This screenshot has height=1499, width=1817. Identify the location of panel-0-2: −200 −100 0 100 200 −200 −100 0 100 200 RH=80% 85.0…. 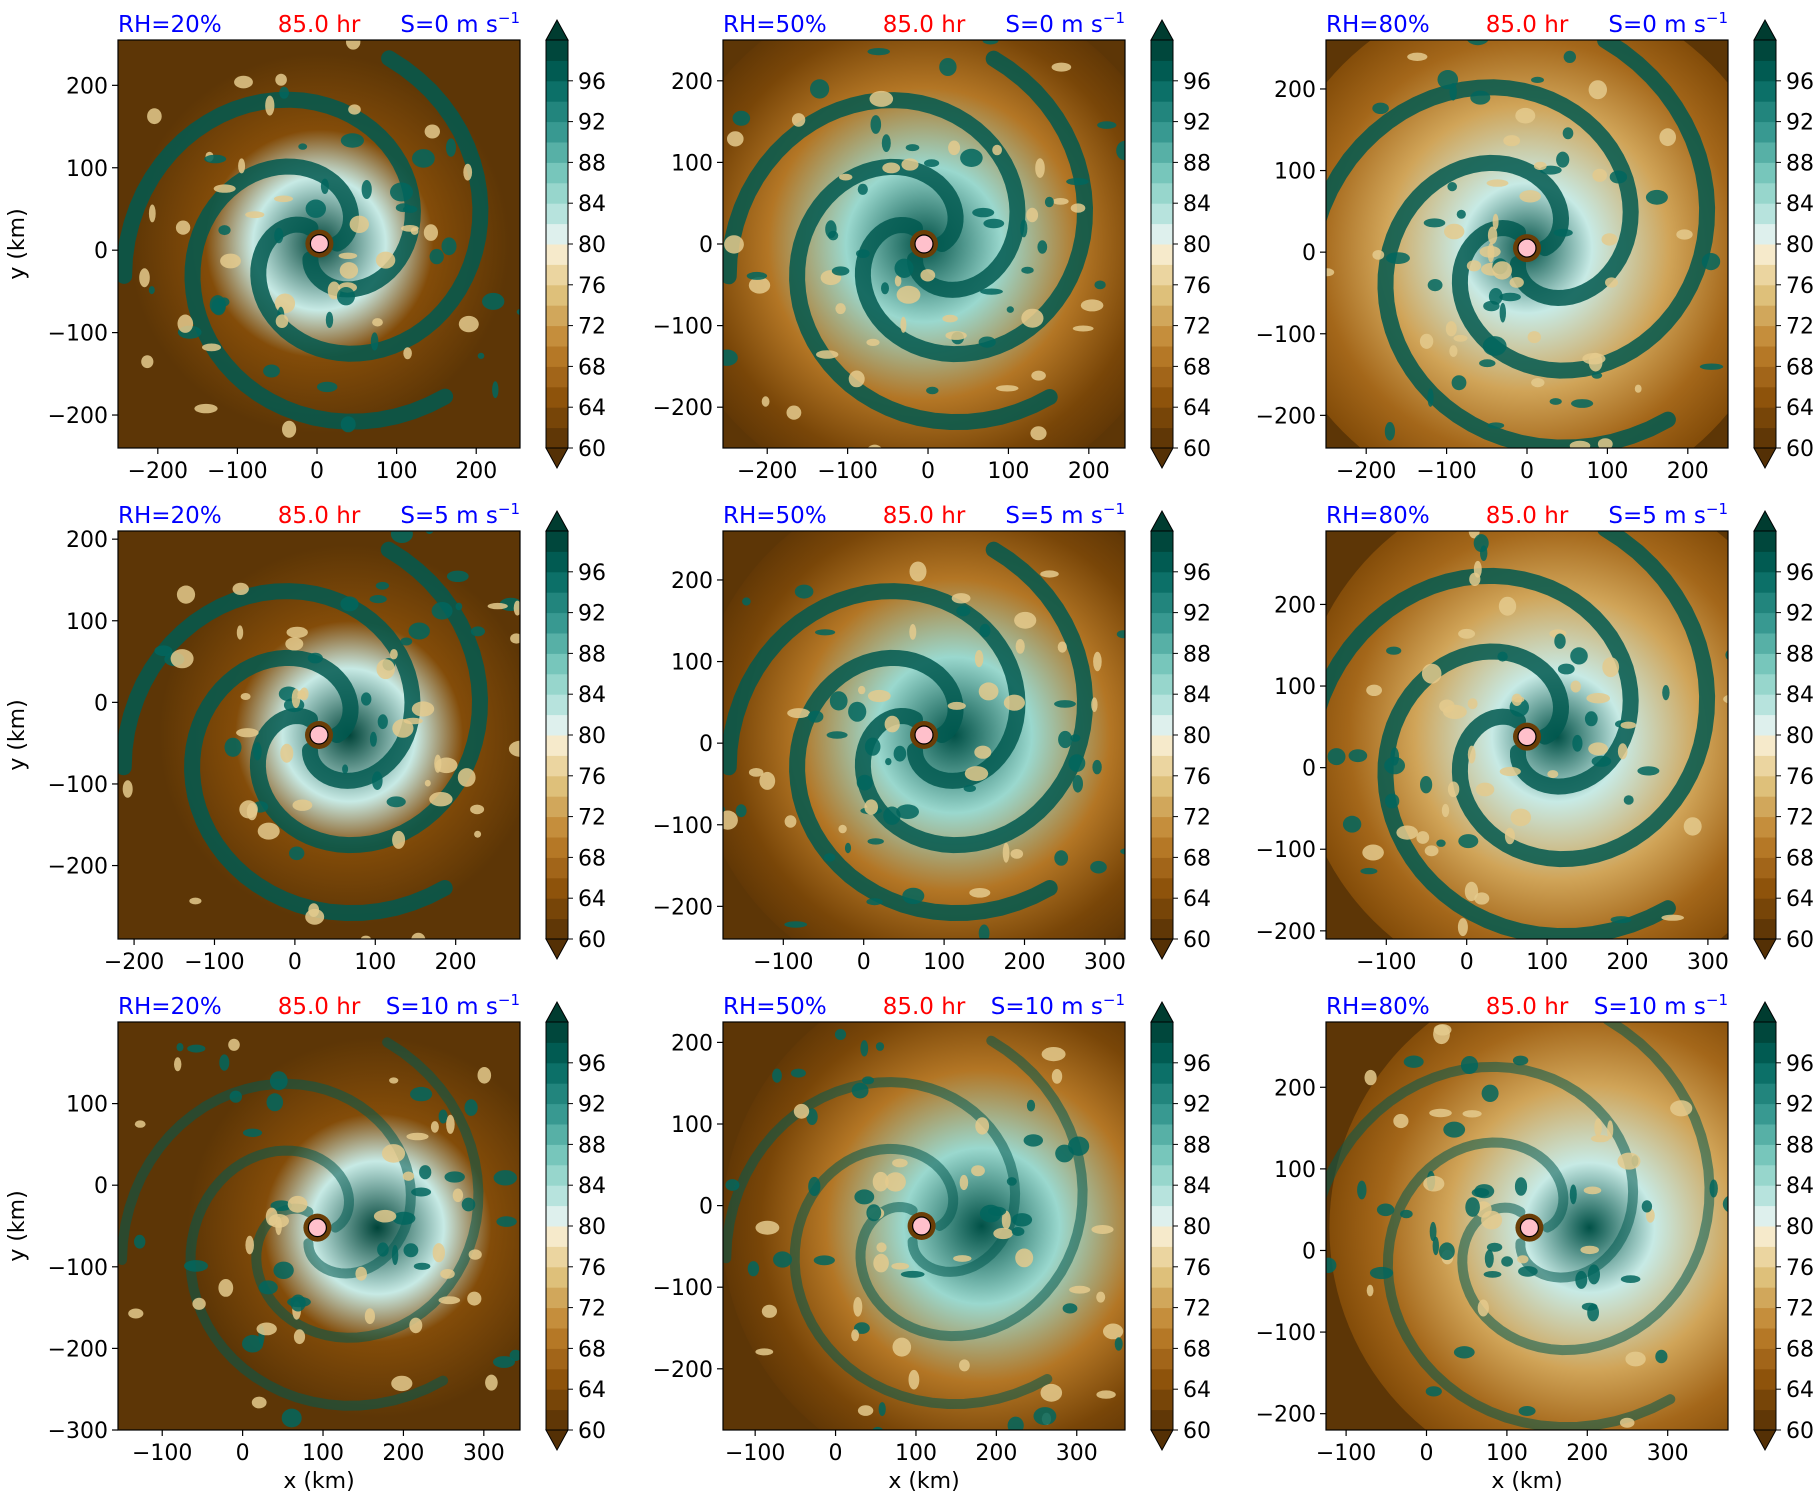
(1535, 246).